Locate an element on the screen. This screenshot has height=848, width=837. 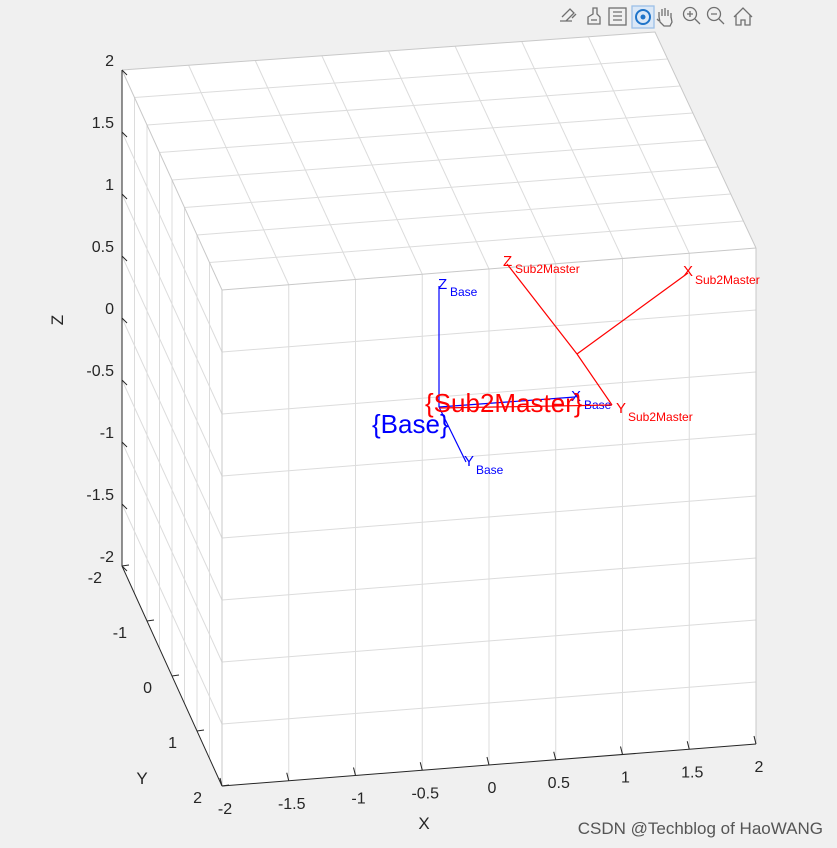
rotate-3d-icon is located at coordinates (643, 17).